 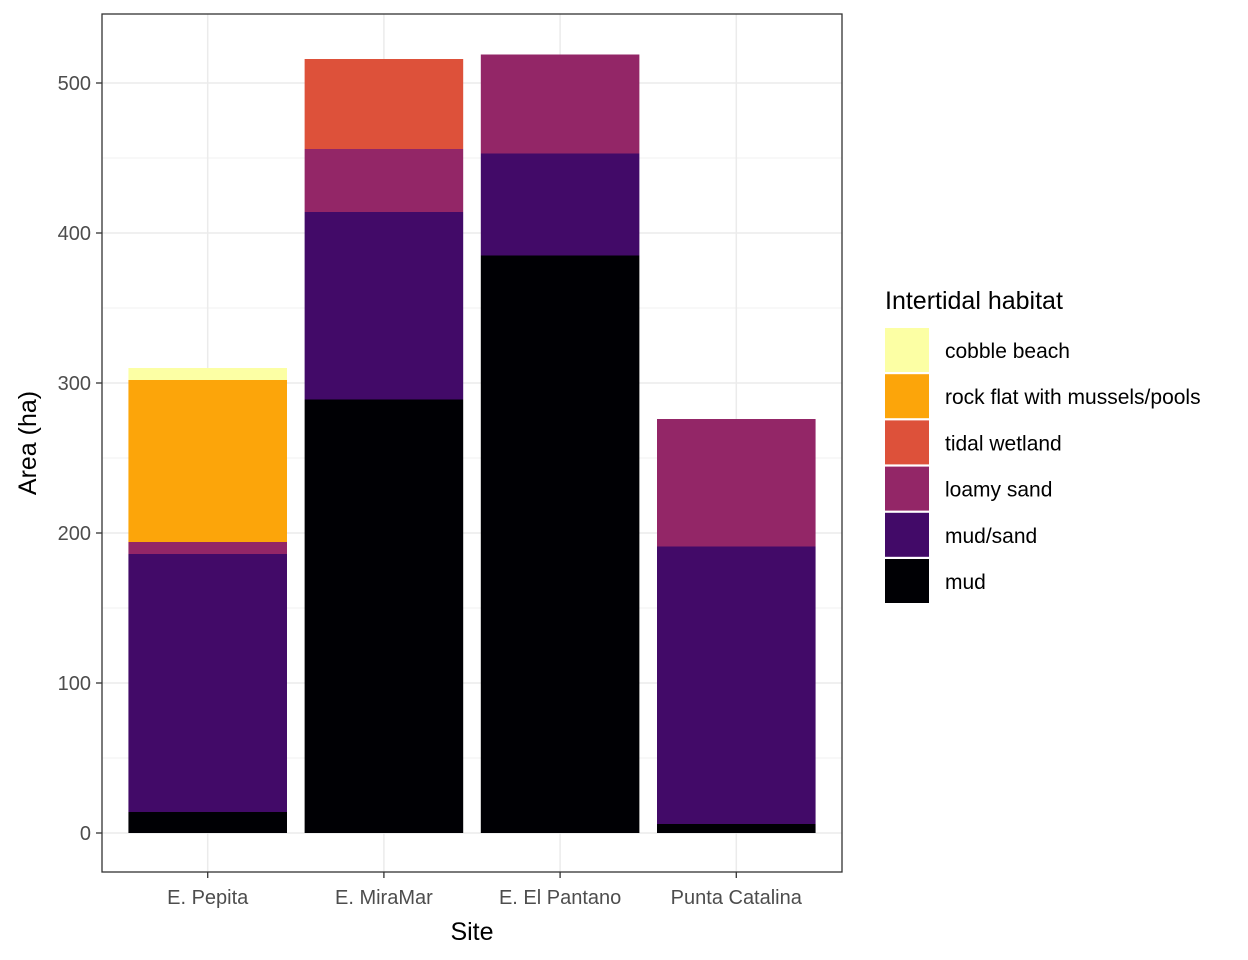 I want to click on y-tick-label: 100, so click(x=74, y=684).